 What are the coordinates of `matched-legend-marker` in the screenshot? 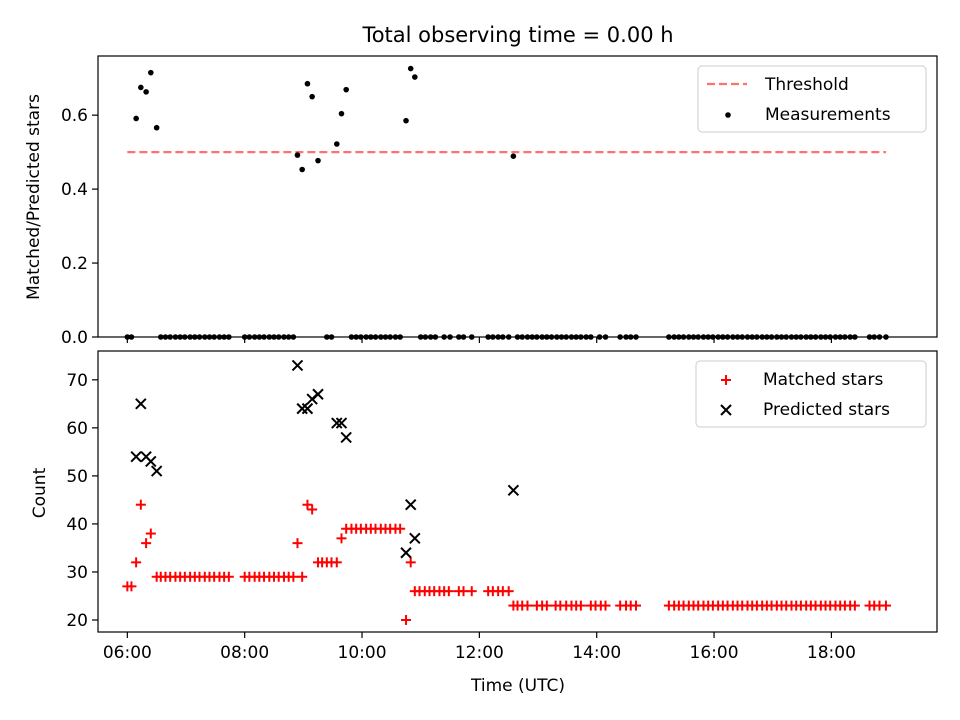 It's located at (726, 380).